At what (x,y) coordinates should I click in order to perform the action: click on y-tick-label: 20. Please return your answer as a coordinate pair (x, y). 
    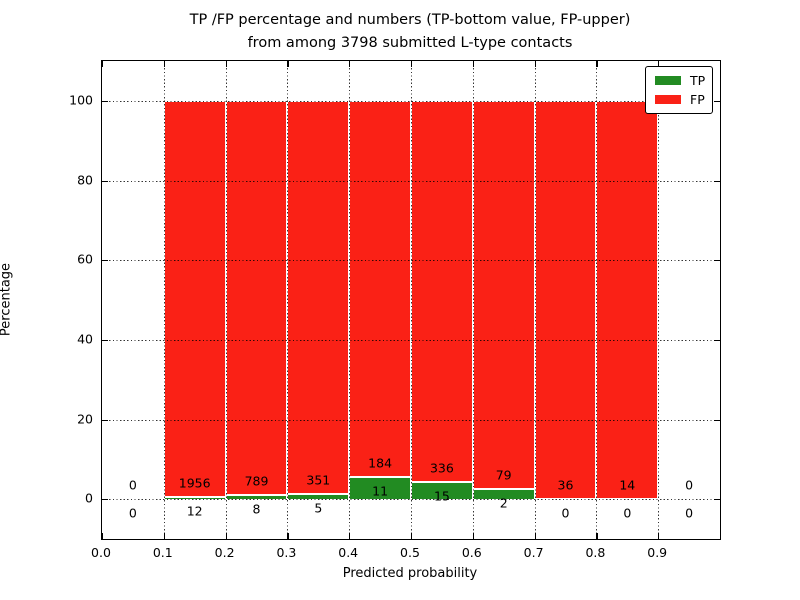
    Looking at the image, I should click on (85, 418).